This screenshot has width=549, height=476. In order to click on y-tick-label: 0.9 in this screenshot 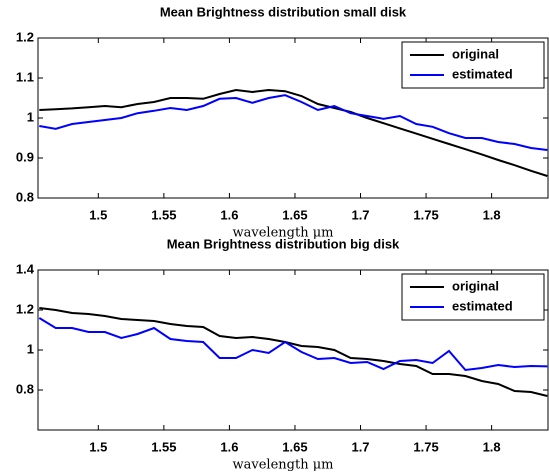, I will do `click(25, 156)`.